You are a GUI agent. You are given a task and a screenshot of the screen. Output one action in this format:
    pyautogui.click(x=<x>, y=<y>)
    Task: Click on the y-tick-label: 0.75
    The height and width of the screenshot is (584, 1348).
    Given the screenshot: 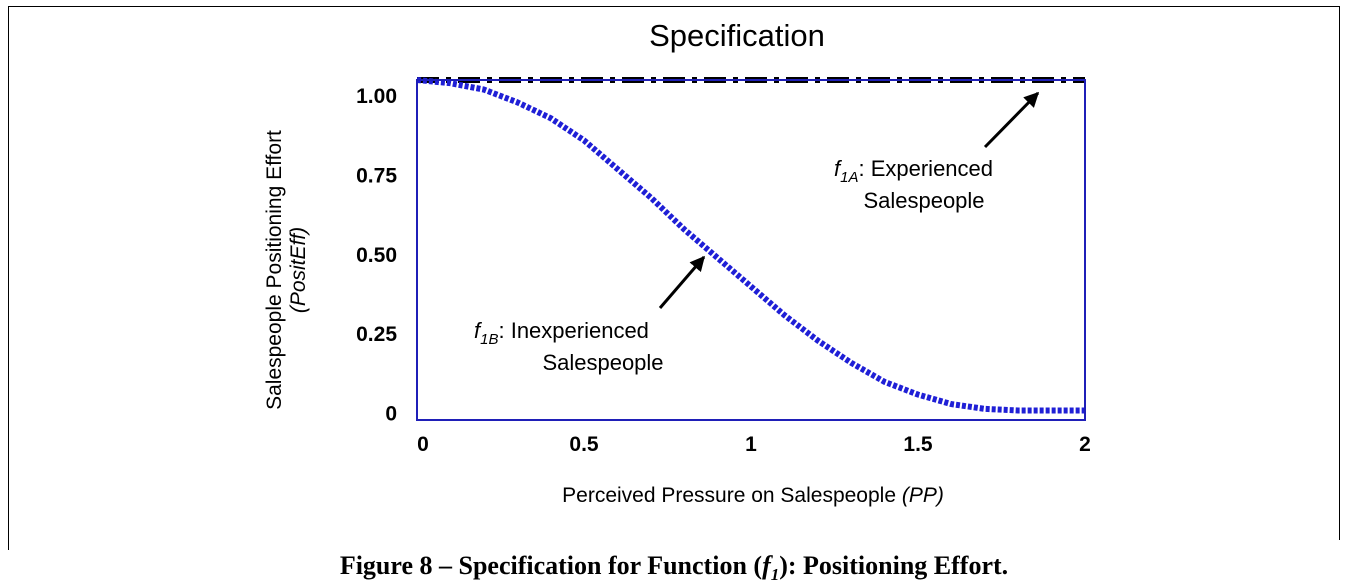 What is the action you would take?
    pyautogui.click(x=376, y=175)
    